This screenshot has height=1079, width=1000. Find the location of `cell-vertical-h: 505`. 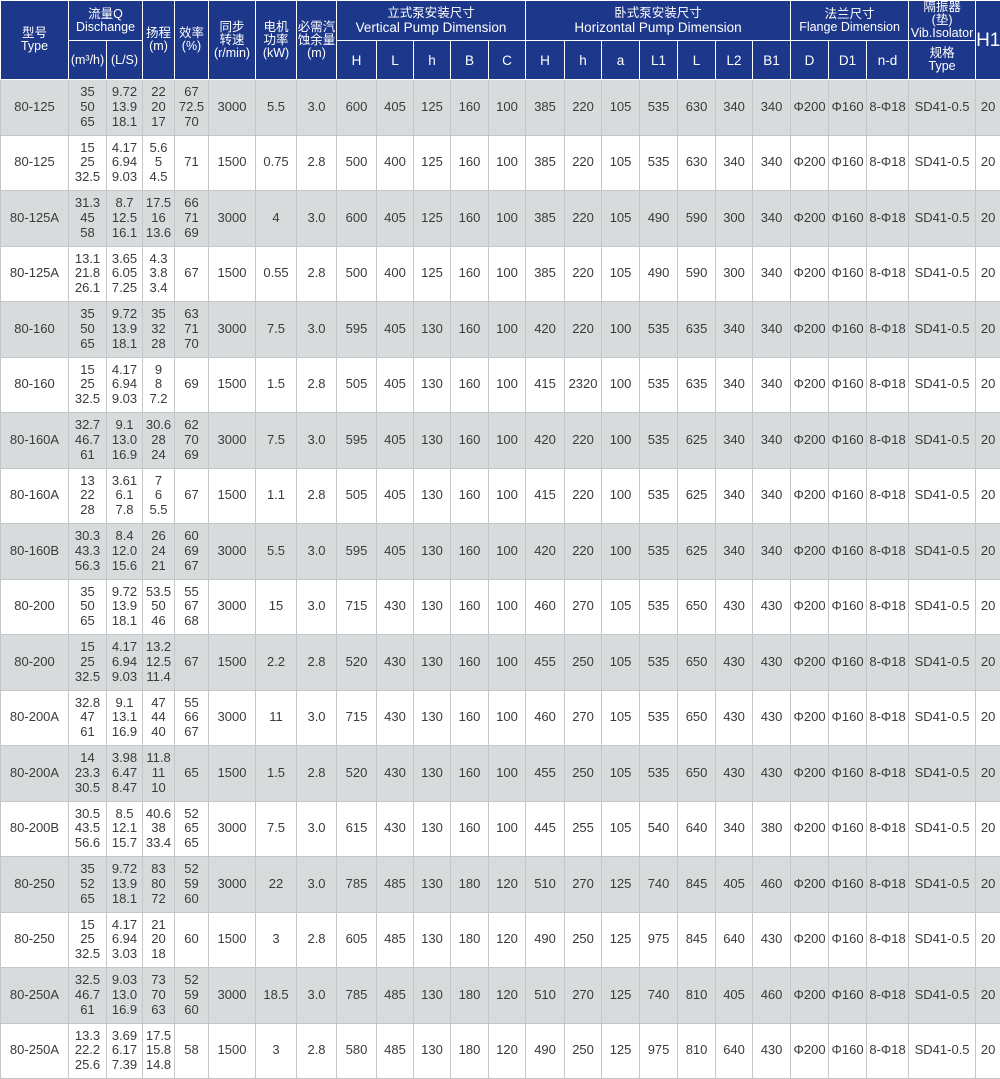

cell-vertical-h: 505 is located at coordinates (357, 496).